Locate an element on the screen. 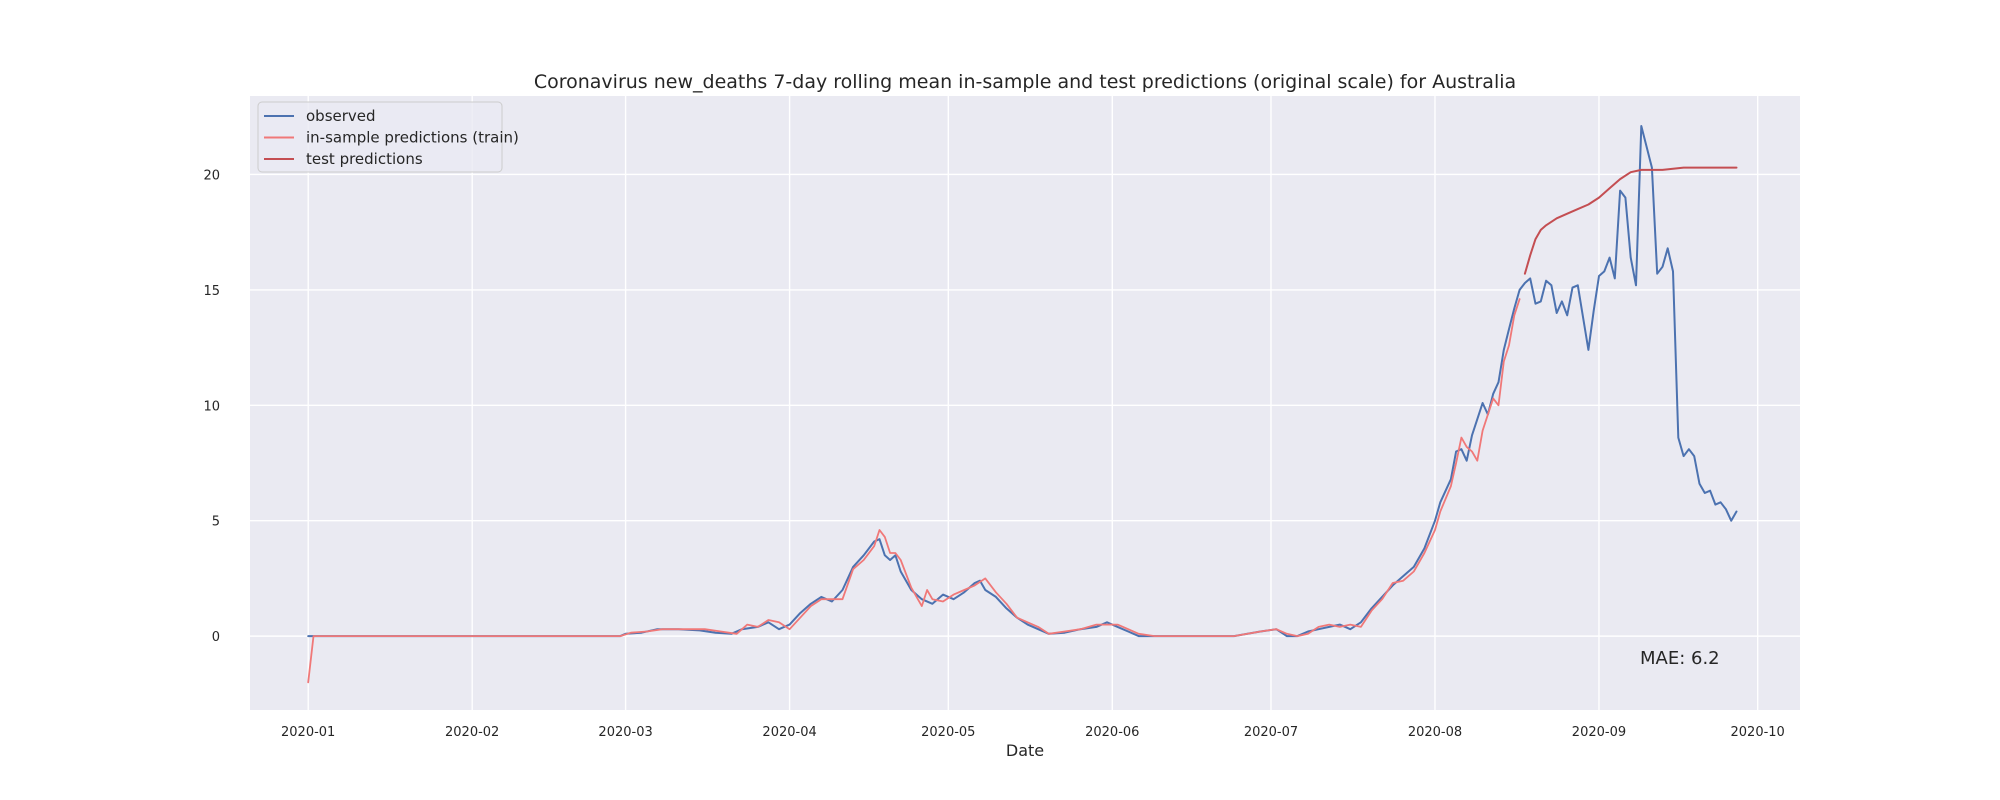  y-tick-label: 0 is located at coordinates (216, 637).